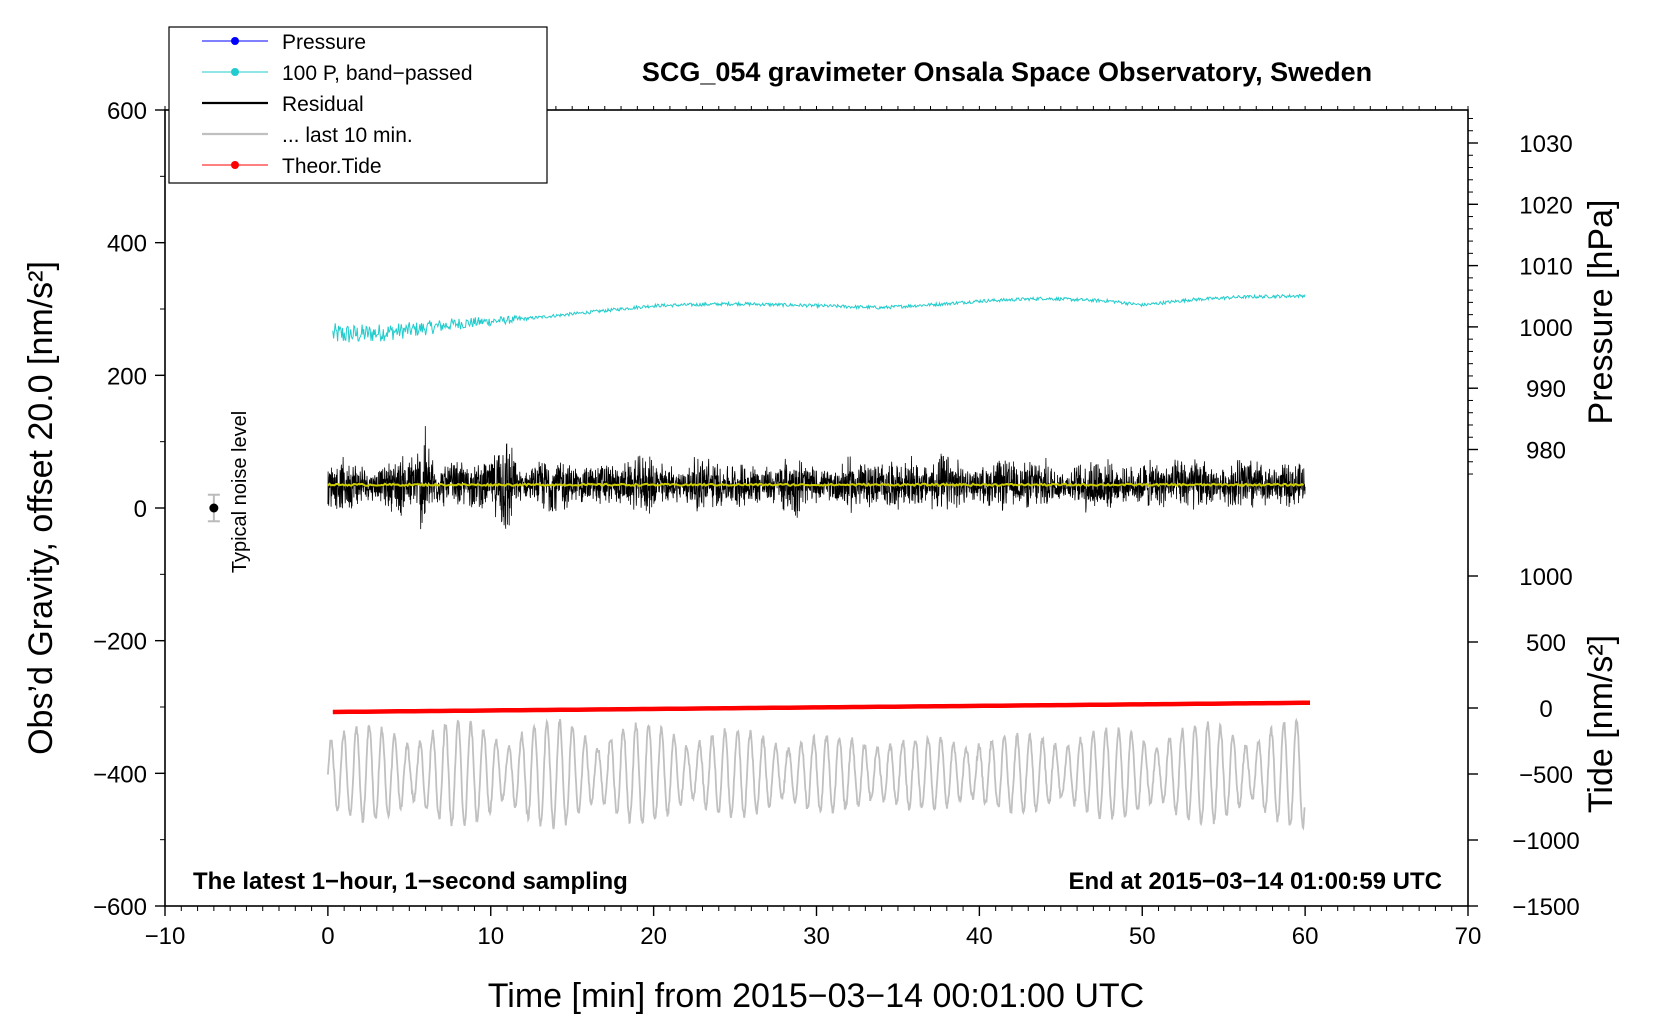 This screenshot has width=1660, height=1020. I want to click on legend-label: Pressure, so click(324, 42).